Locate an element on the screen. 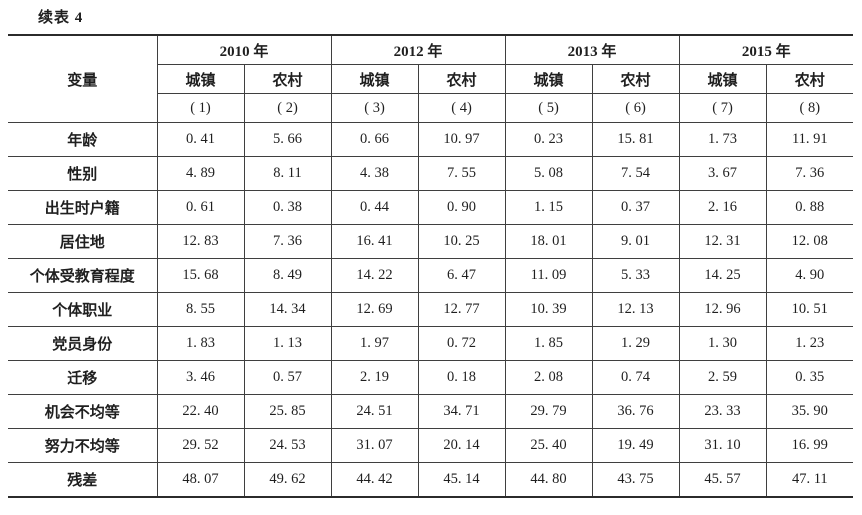 This screenshot has width=862, height=515. value-cell: 0. 41 is located at coordinates (200, 139).